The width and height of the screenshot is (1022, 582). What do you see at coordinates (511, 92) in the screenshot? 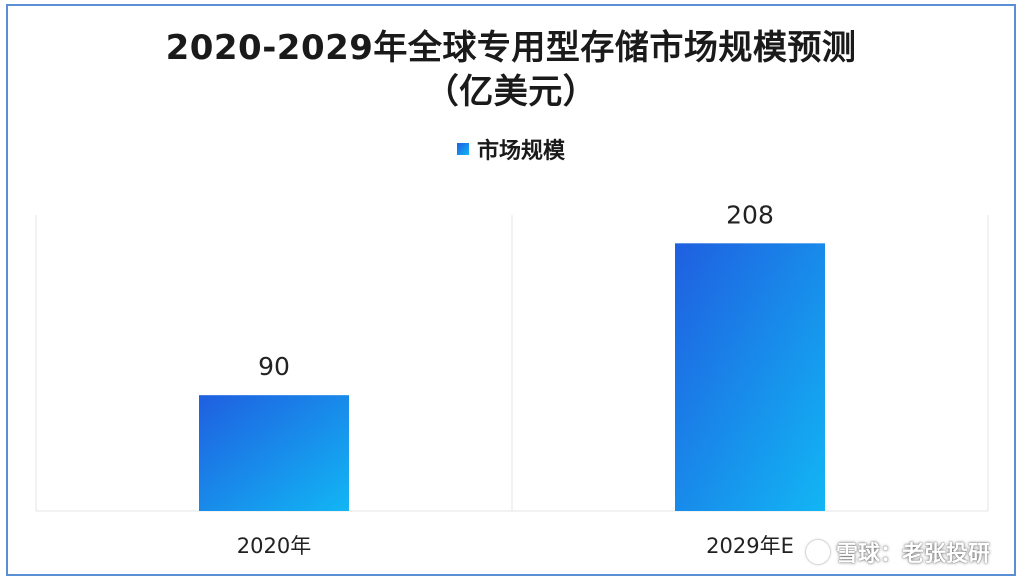
I see `chart-subtitle: （亿美元）` at bounding box center [511, 92].